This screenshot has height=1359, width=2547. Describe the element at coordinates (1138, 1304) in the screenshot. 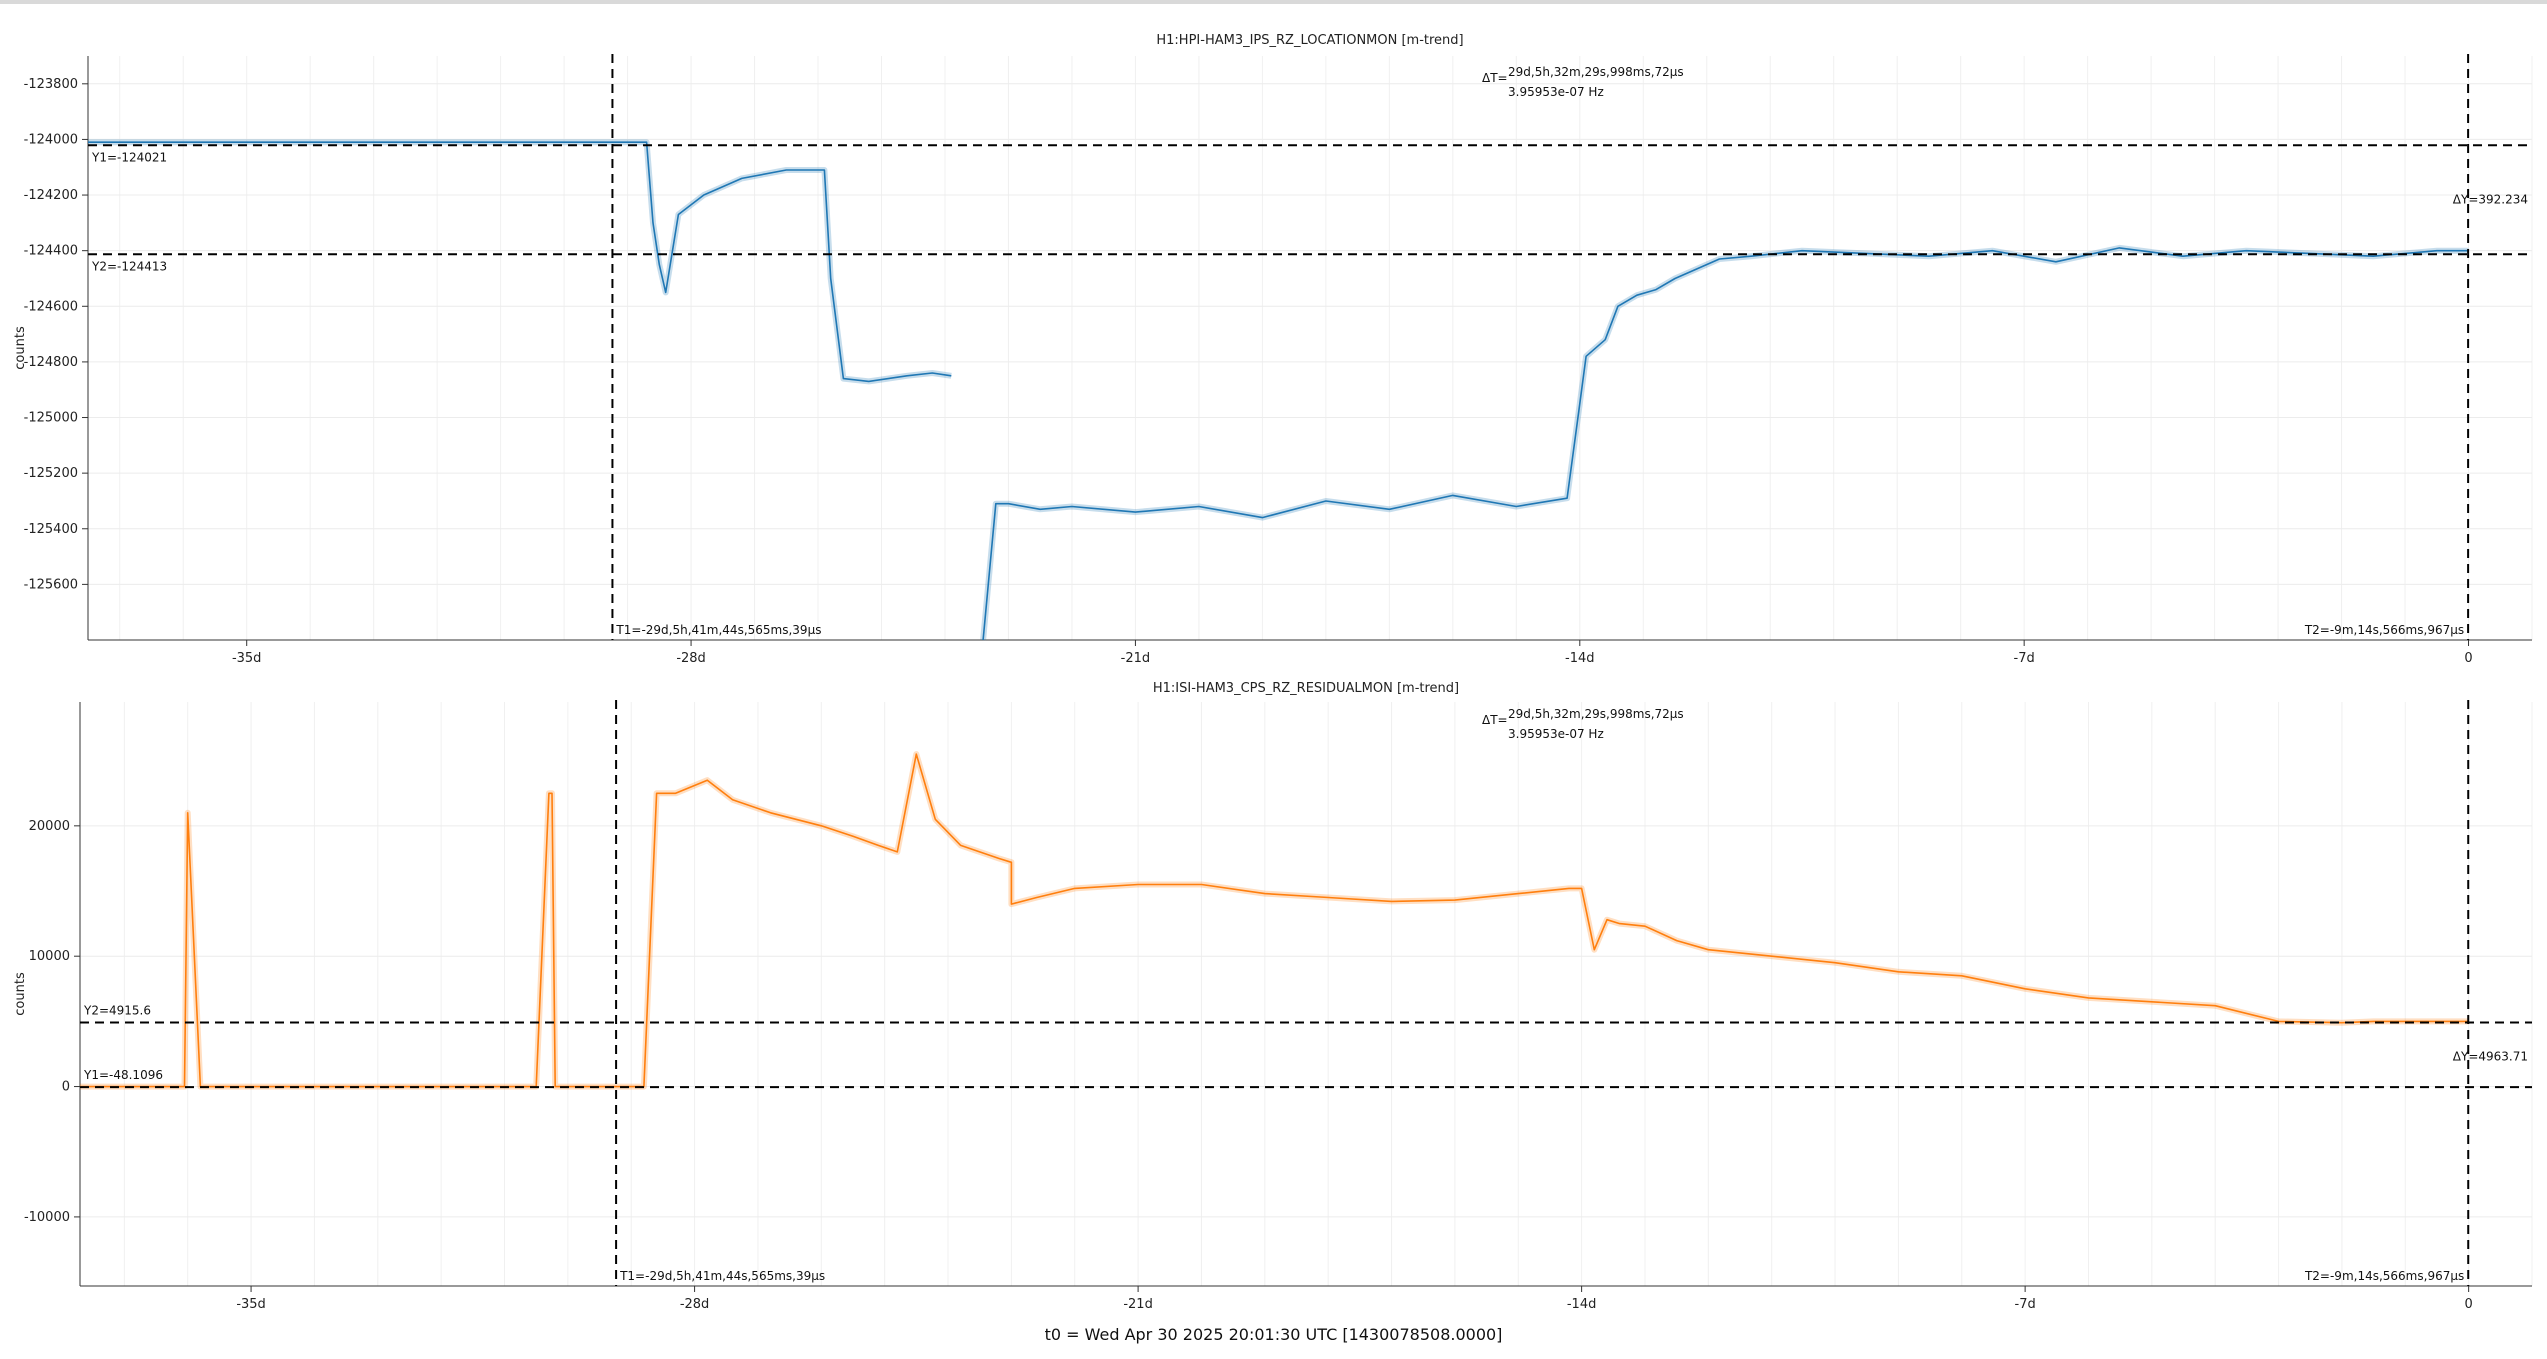

I see `bottom-x-tick-label: -21d` at that location.